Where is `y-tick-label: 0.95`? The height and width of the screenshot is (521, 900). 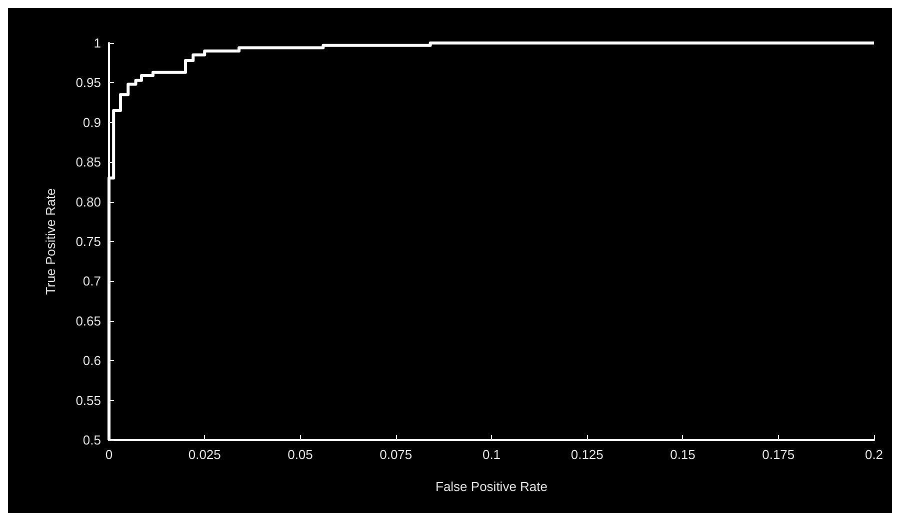 y-tick-label: 0.95 is located at coordinates (88, 82).